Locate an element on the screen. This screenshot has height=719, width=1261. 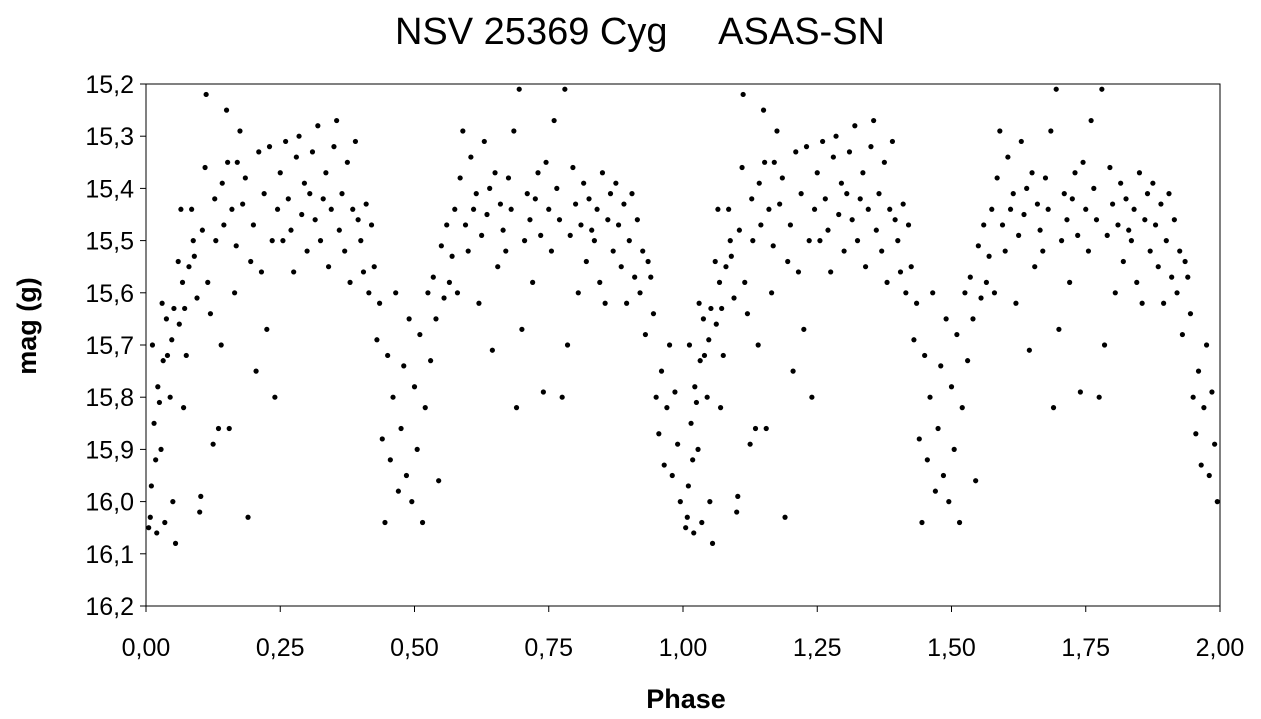
x-axis-ticks: 0,00 0,25 0,50 0,75 1,00 1,25 1,50 1,75 2,00 is located at coordinates (683, 634).